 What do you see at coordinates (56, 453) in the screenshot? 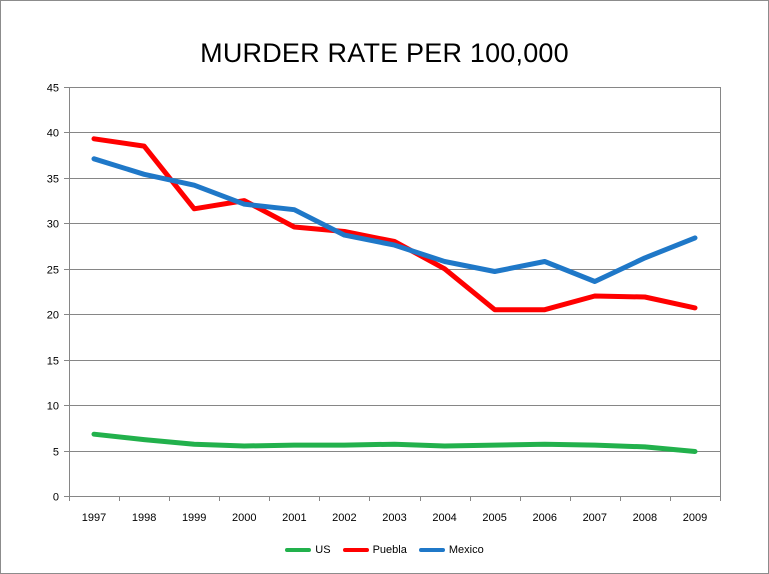
I see `y-tick-label: 5` at bounding box center [56, 453].